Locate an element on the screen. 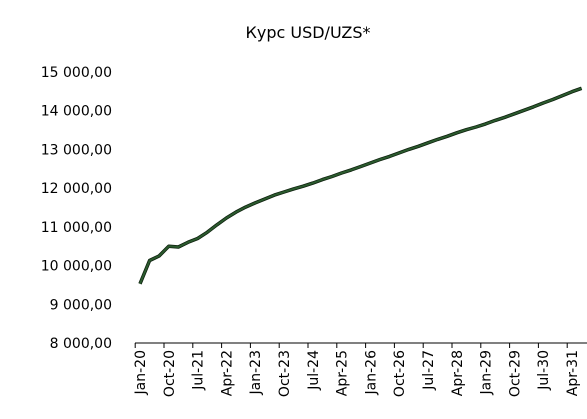 Image resolution: width=587 pixels, height=419 pixels. chart-title: Курс USD/UZS* is located at coordinates (308, 32).